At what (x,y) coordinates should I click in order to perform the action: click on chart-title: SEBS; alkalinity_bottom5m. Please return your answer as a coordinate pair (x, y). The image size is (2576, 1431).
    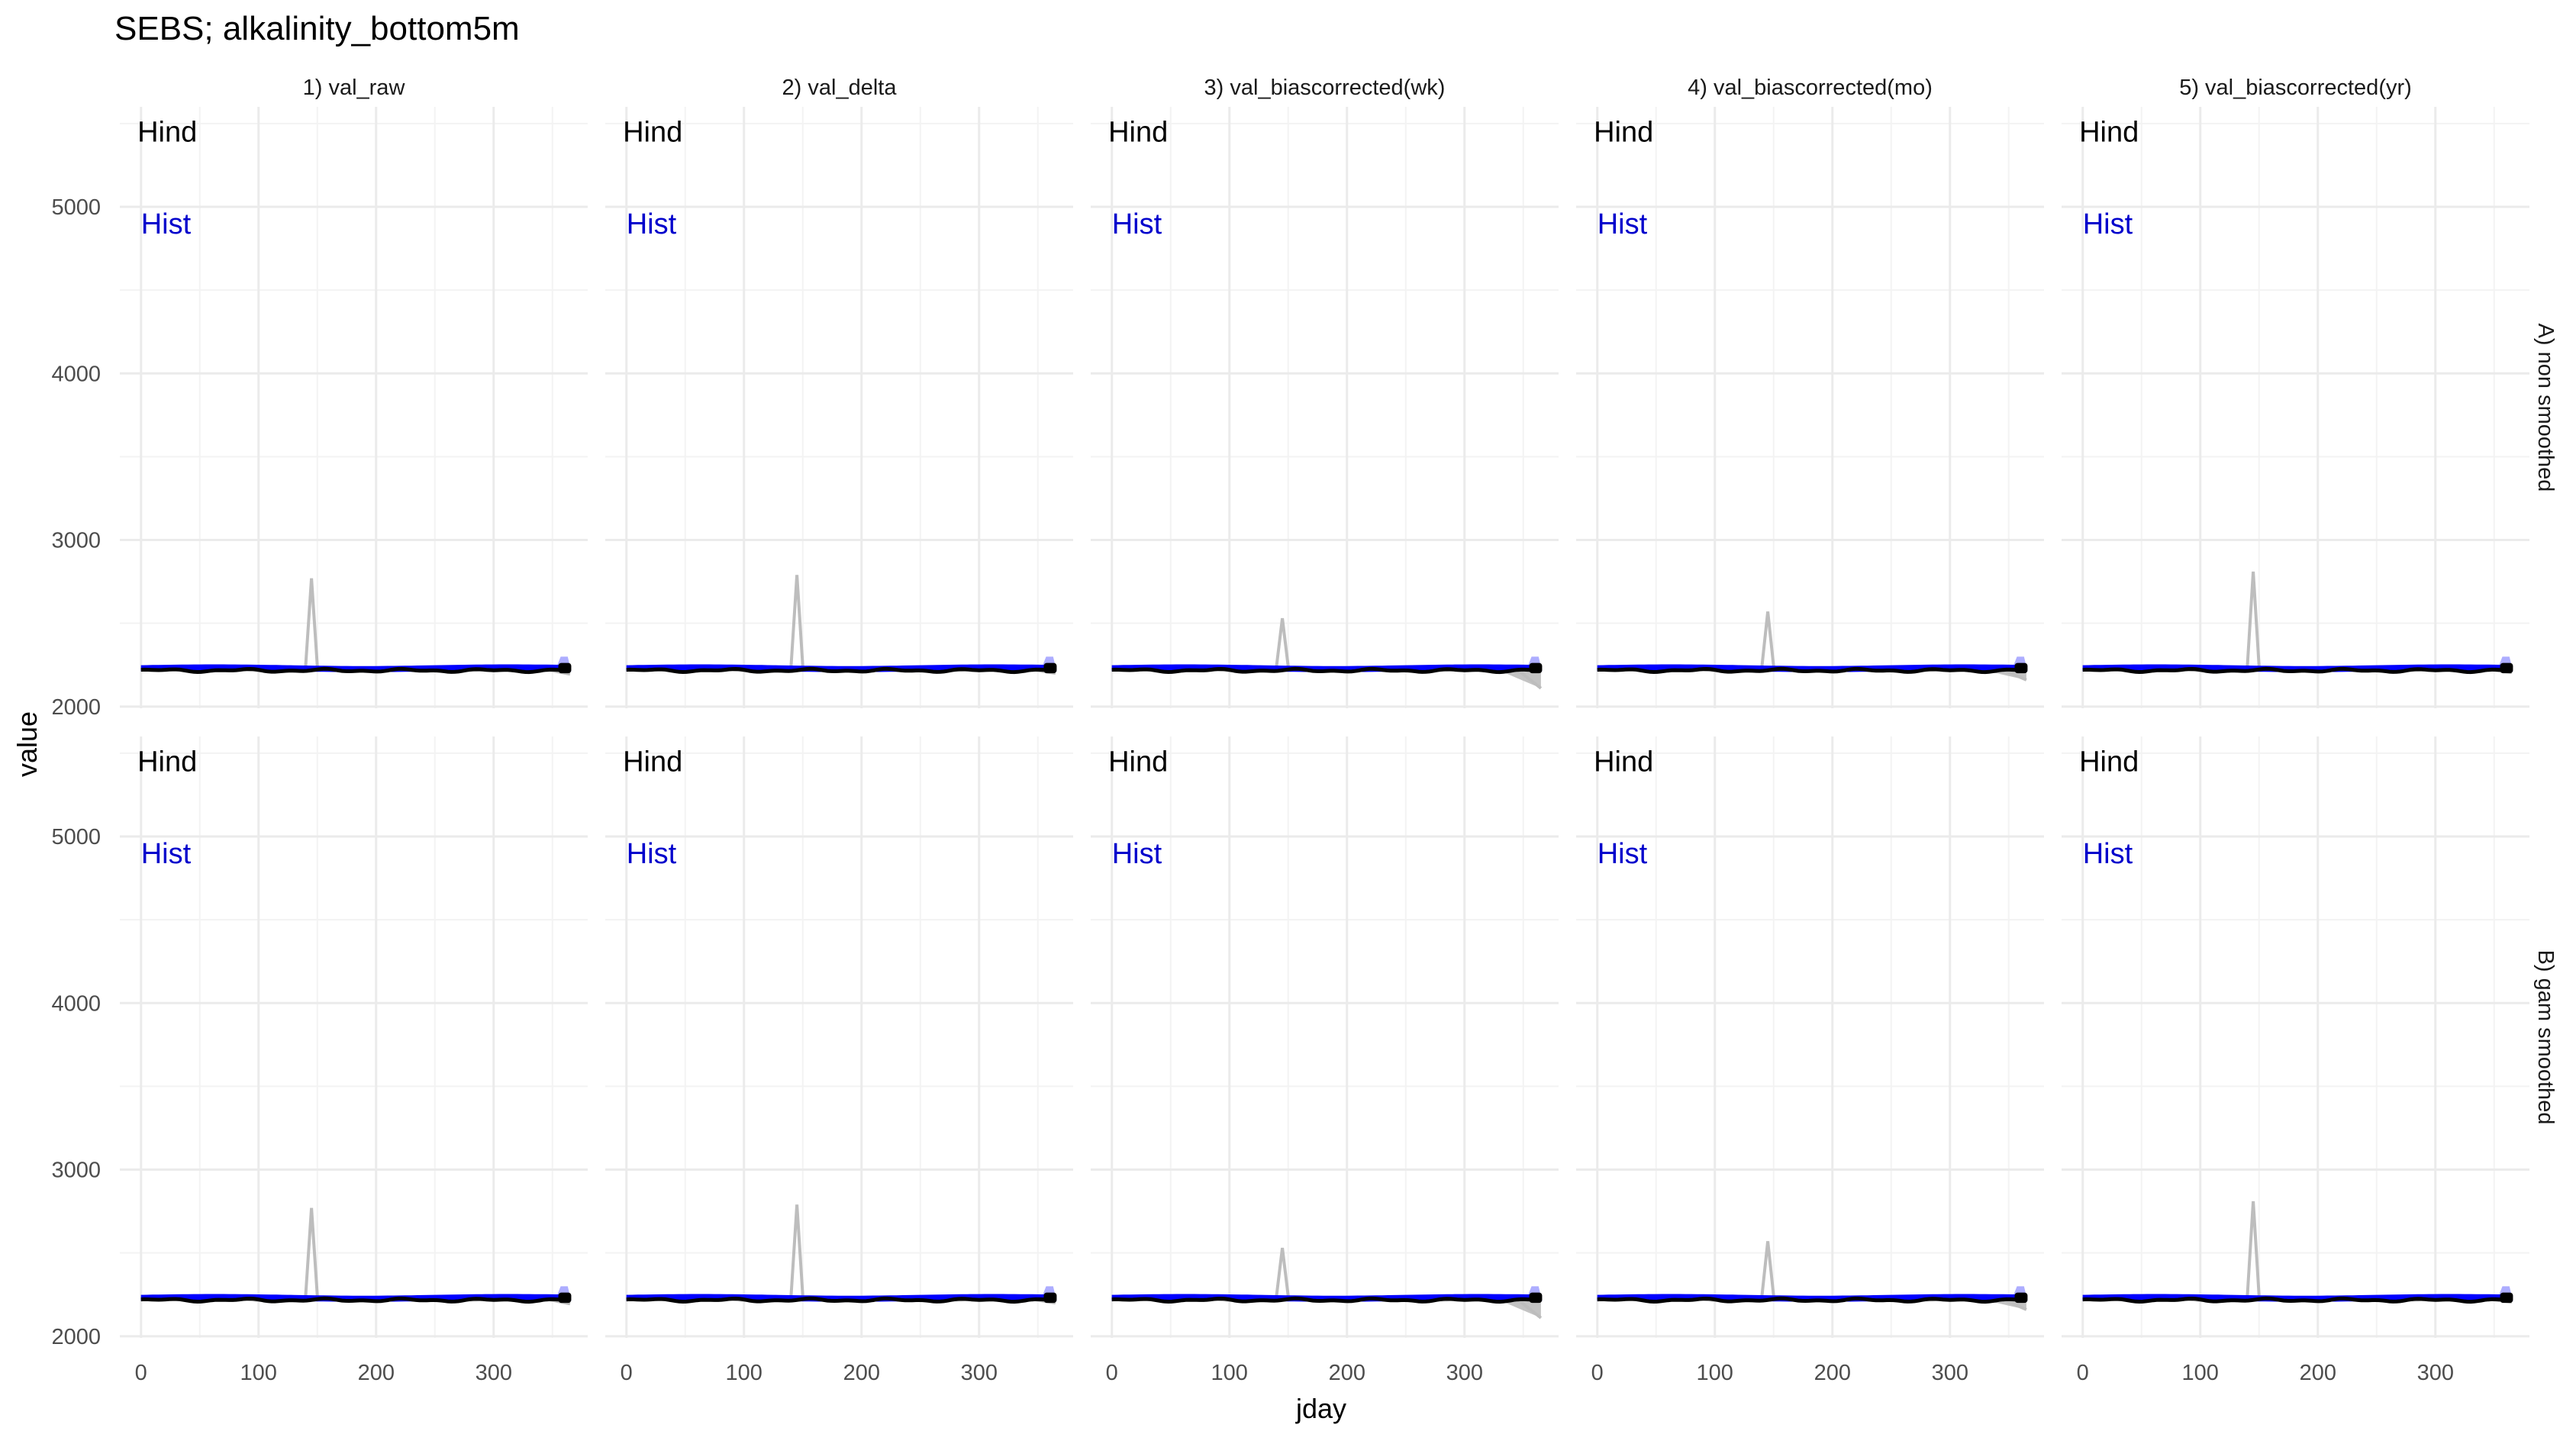
    Looking at the image, I should click on (317, 29).